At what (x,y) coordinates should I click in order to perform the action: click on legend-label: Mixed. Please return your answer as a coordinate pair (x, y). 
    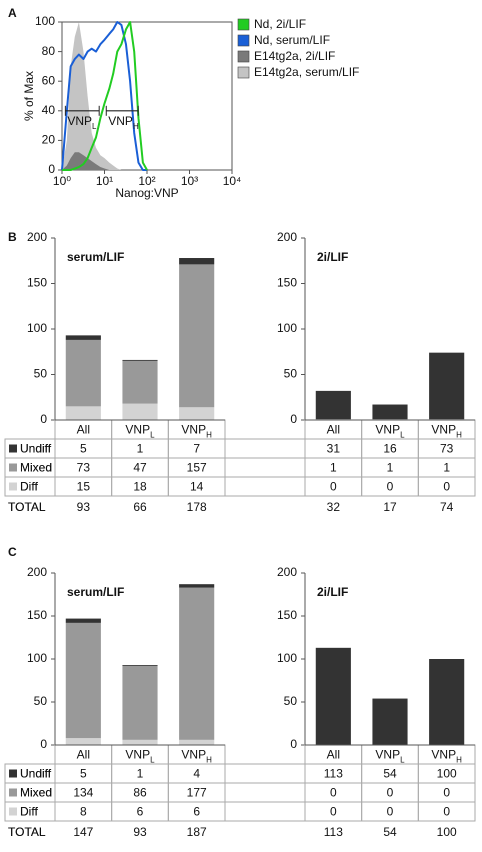
    Looking at the image, I should click on (36, 468).